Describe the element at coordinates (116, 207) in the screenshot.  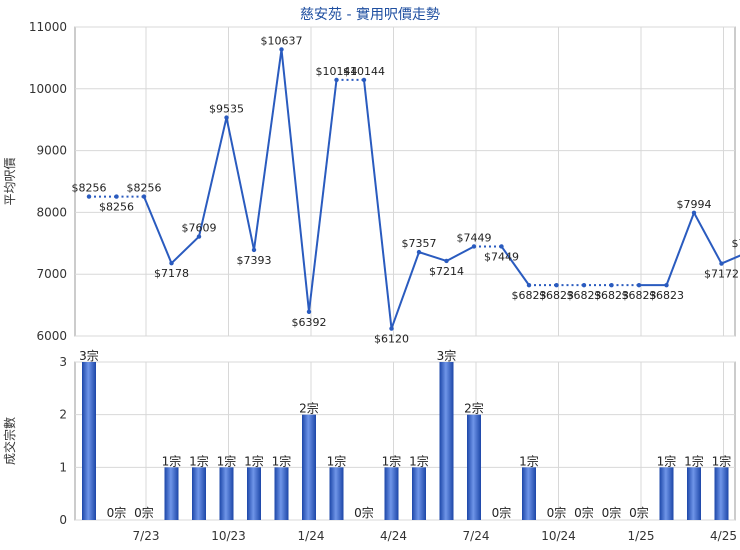
I see `line-point-label-1: $8256` at that location.